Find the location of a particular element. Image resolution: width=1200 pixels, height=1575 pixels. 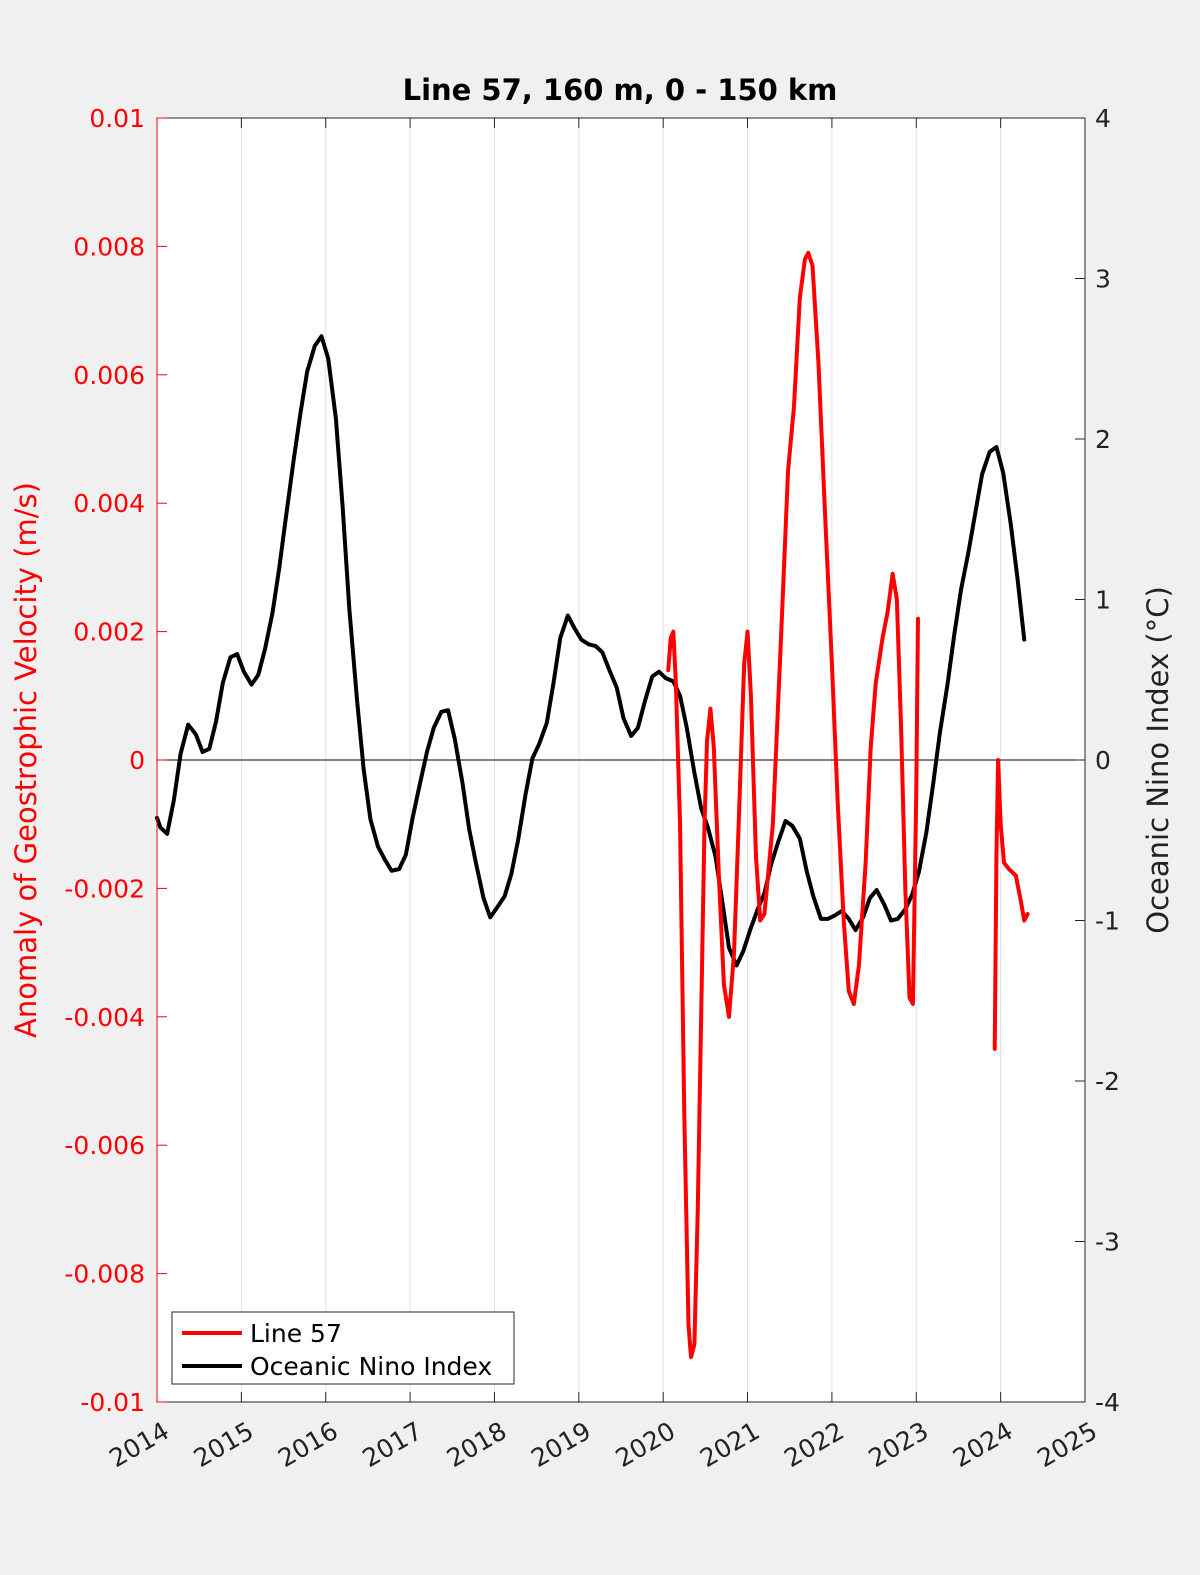

right-y-tick-label: 3 is located at coordinates (1103, 279).